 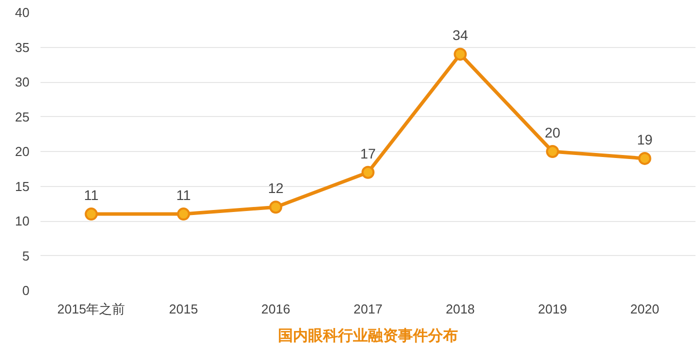 What do you see at coordinates (22, 47) in the screenshot?
I see `y-tick-label: 35` at bounding box center [22, 47].